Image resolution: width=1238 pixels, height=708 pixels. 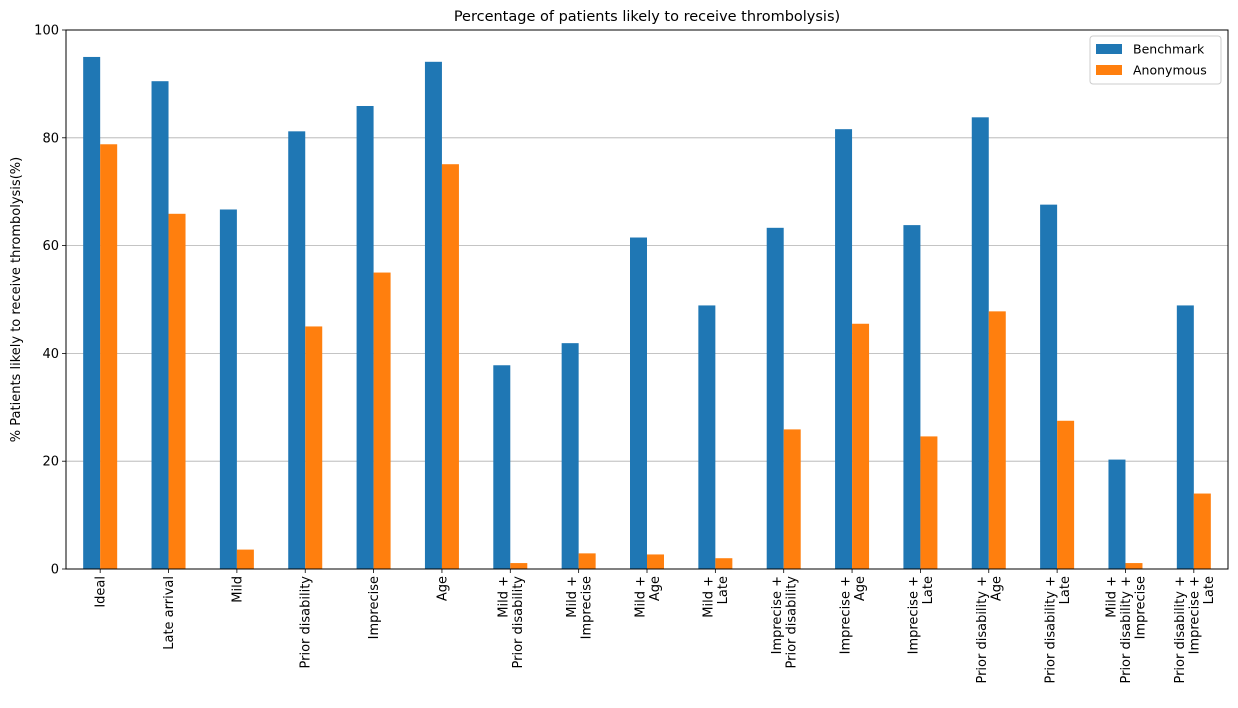 What do you see at coordinates (1170, 70) in the screenshot?
I see `legend-label-anonymous: Anonymous` at bounding box center [1170, 70].